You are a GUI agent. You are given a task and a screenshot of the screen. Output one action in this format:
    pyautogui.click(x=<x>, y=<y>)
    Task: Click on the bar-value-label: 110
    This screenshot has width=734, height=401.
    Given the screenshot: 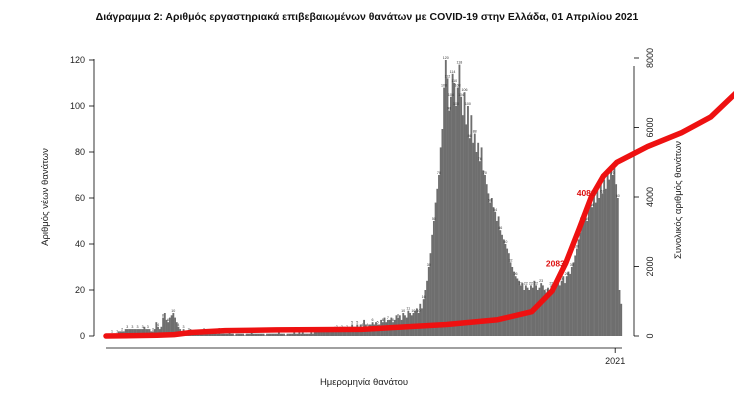 What is the action you would take?
    pyautogui.click(x=454, y=81)
    